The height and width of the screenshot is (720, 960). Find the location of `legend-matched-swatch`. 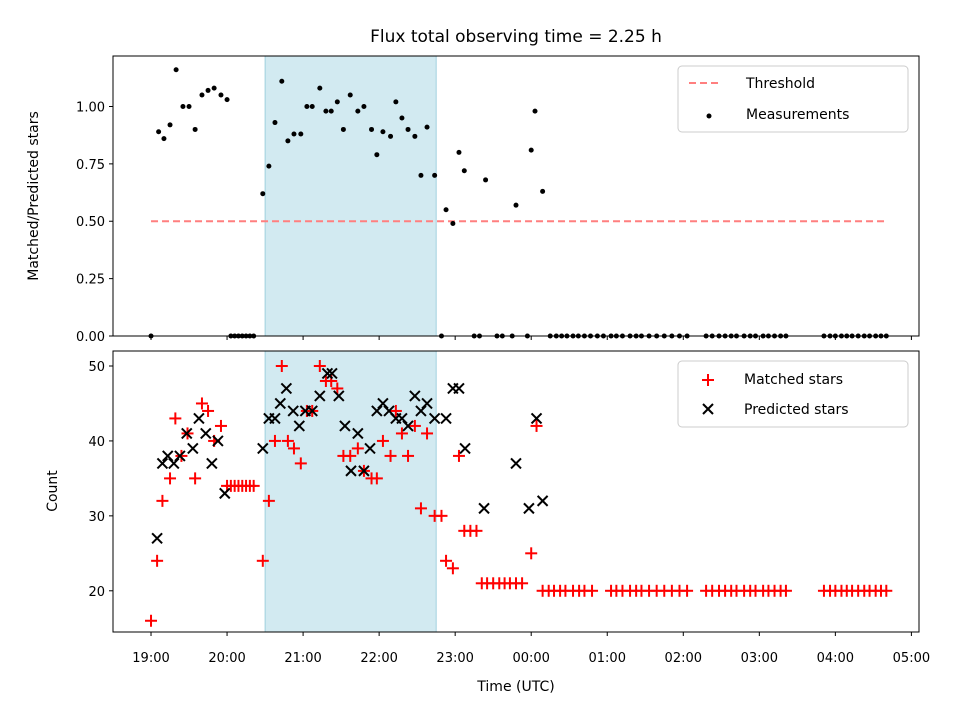

legend-matched-swatch is located at coordinates (708, 380).